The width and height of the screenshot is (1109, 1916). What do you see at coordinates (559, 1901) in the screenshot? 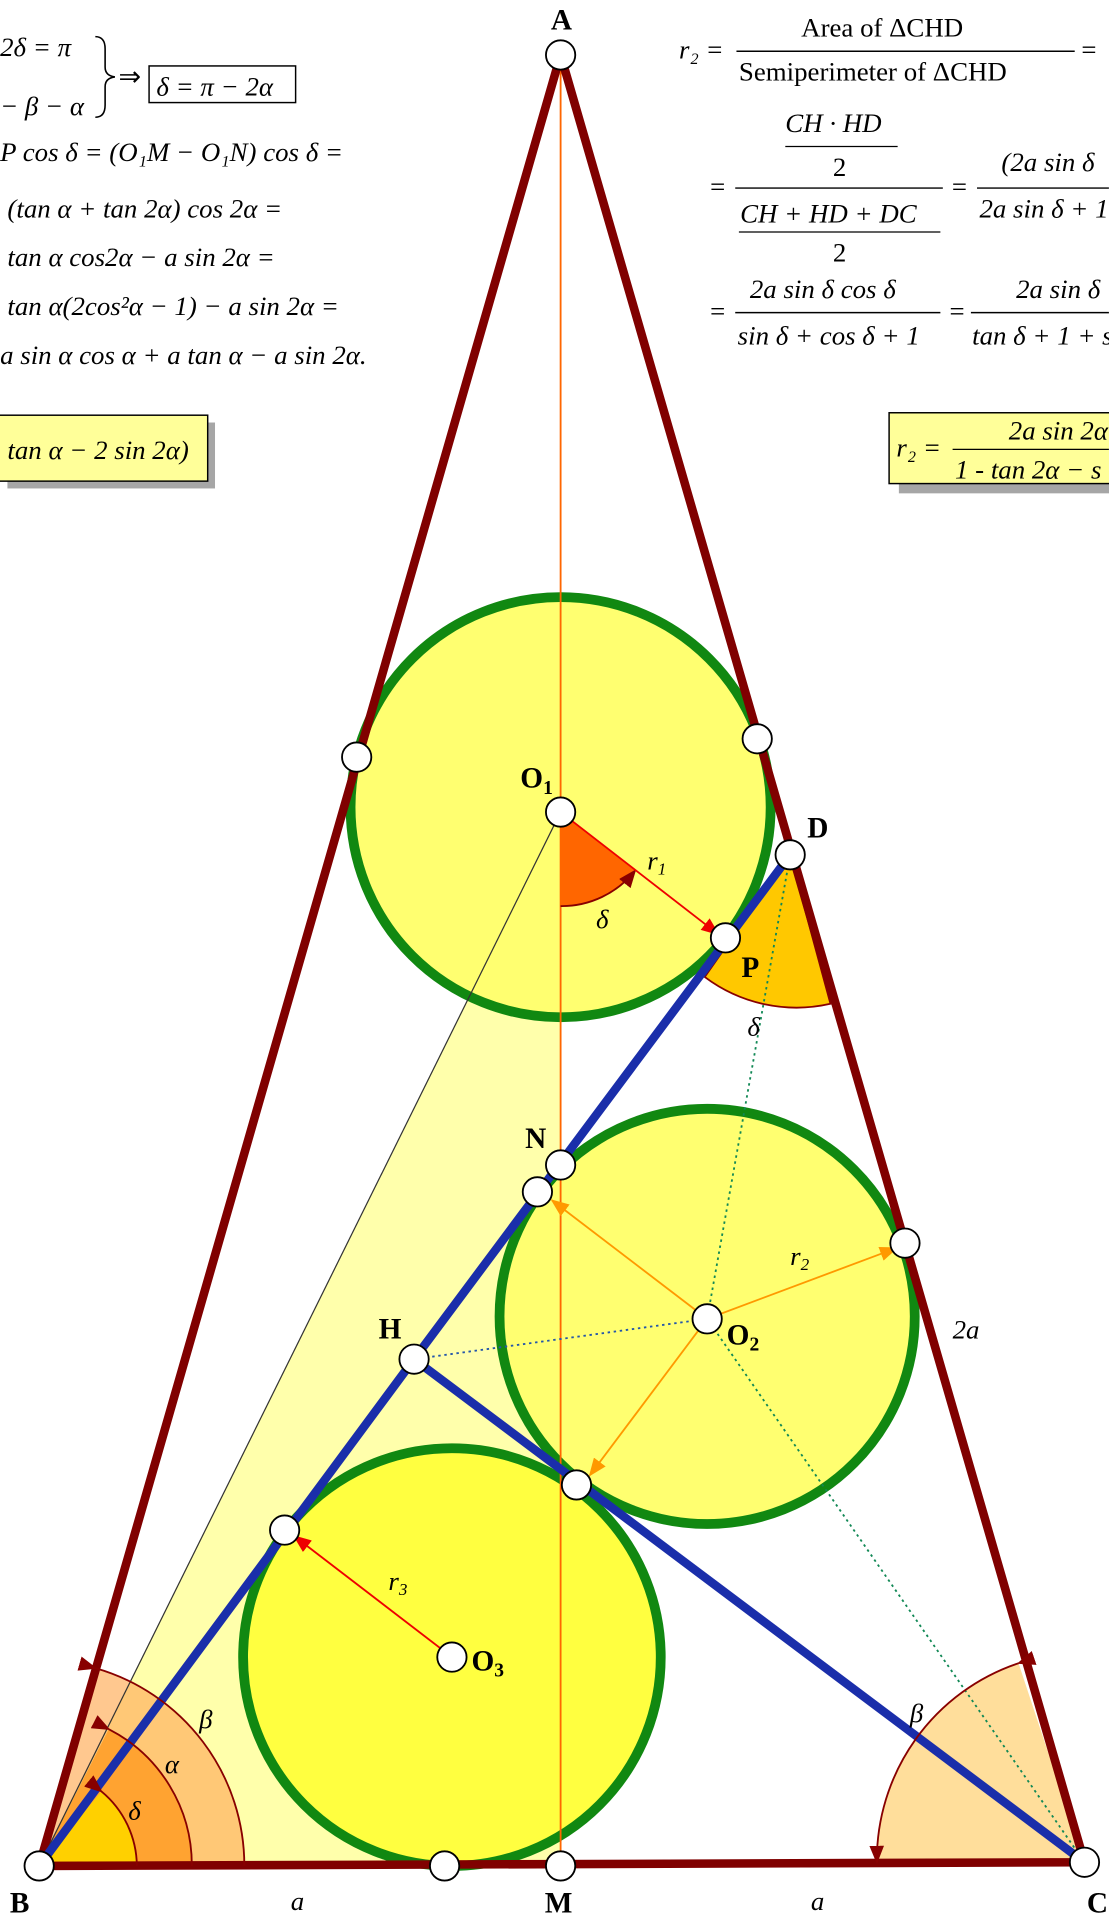
I see `label-m: M` at bounding box center [559, 1901].